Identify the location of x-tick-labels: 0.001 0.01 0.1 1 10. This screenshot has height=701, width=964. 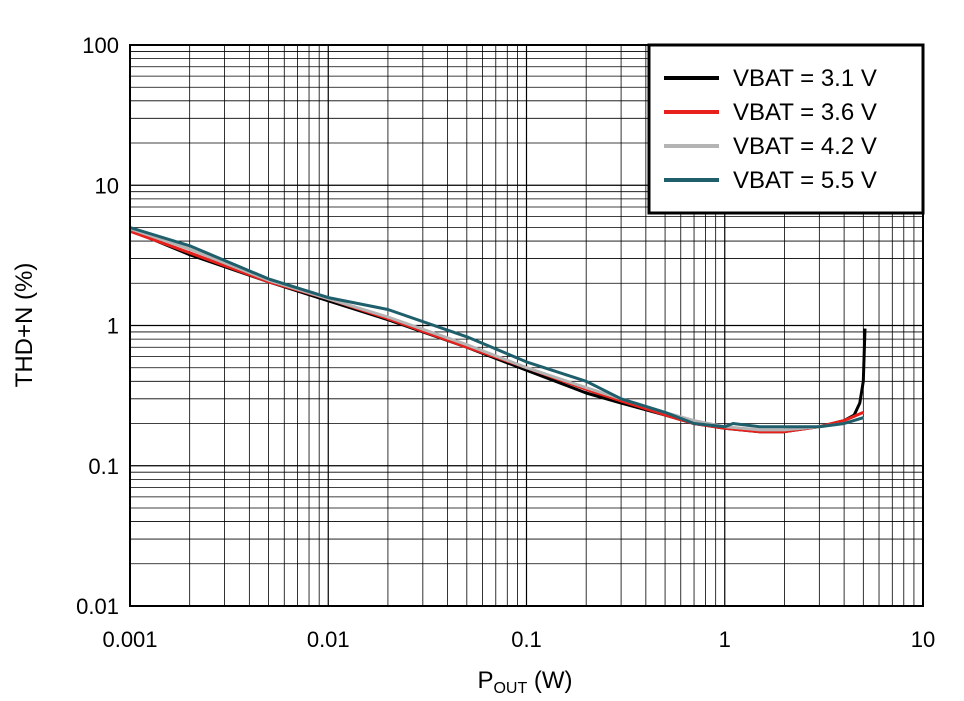
(518, 639).